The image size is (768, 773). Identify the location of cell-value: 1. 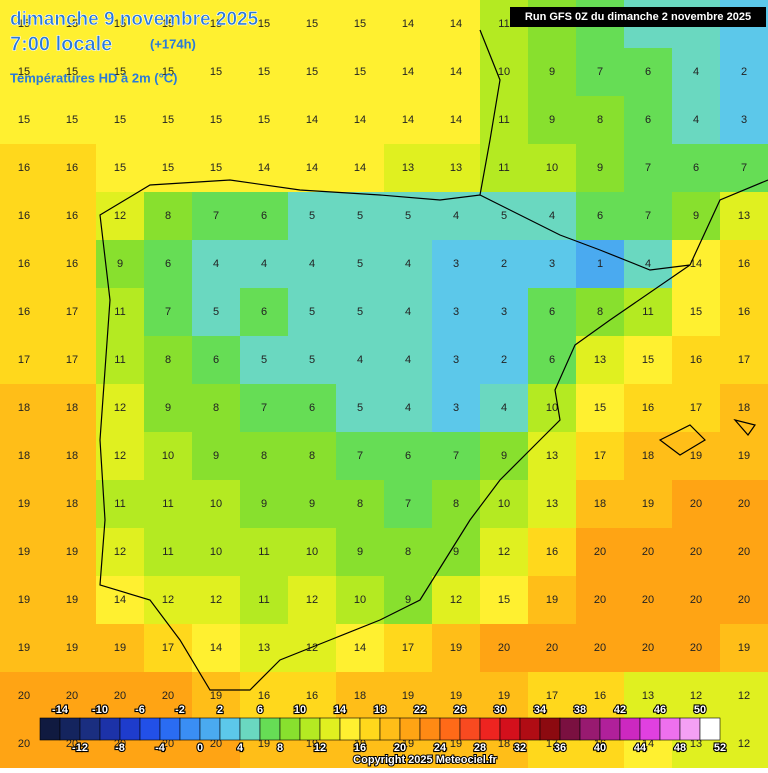
(600, 264).